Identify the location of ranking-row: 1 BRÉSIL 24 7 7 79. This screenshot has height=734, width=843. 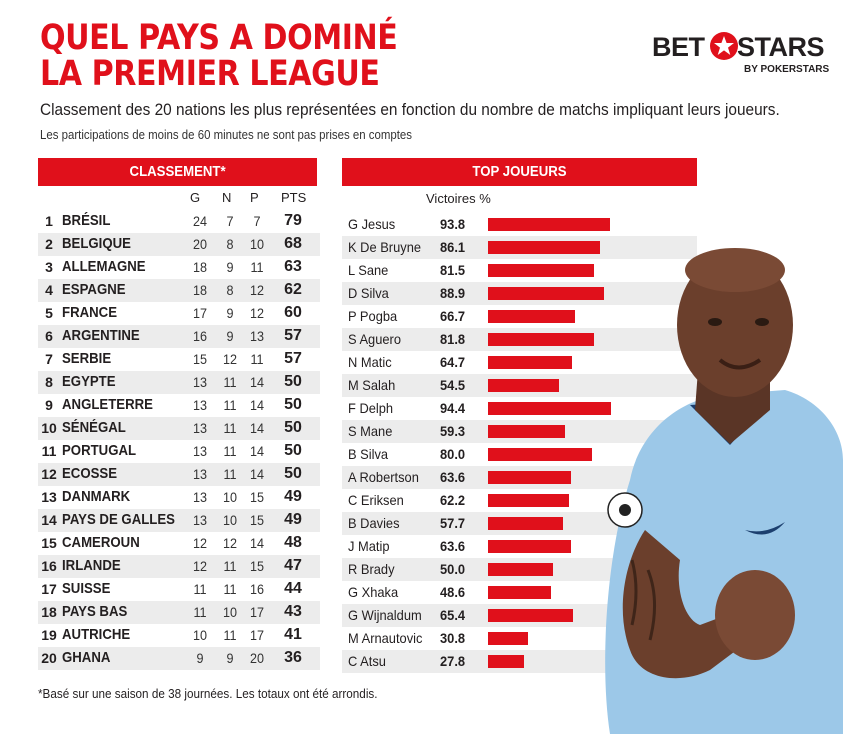
(179, 221).